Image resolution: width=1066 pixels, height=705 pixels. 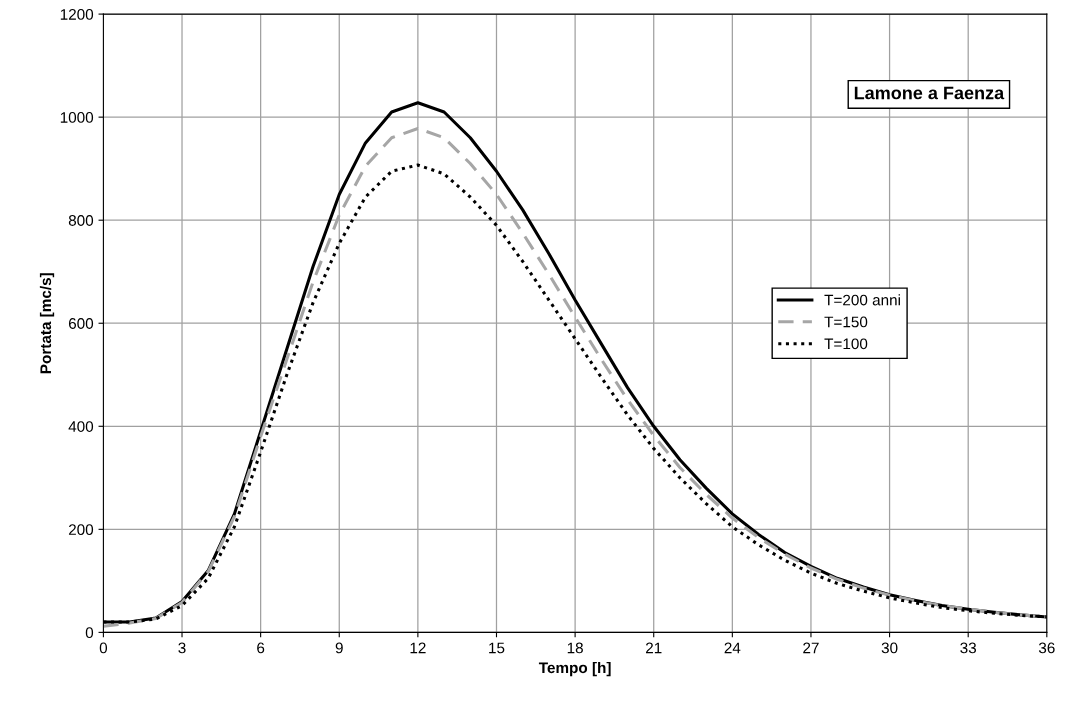 I want to click on x-tick-label: 36, so click(x=1046, y=648).